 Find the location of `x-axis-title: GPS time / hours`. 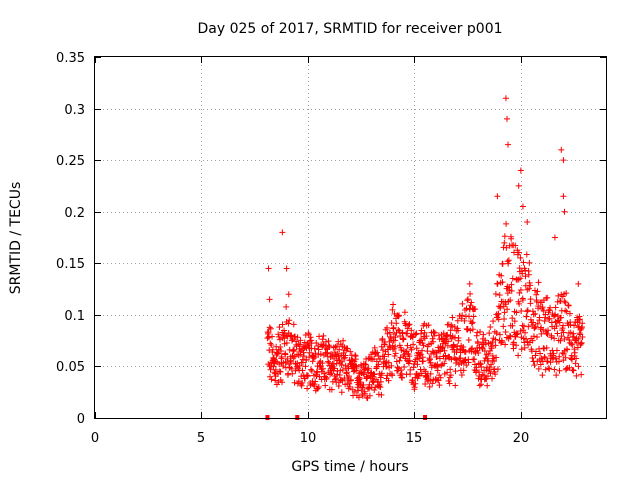

x-axis-title: GPS time / hours is located at coordinates (349, 467).